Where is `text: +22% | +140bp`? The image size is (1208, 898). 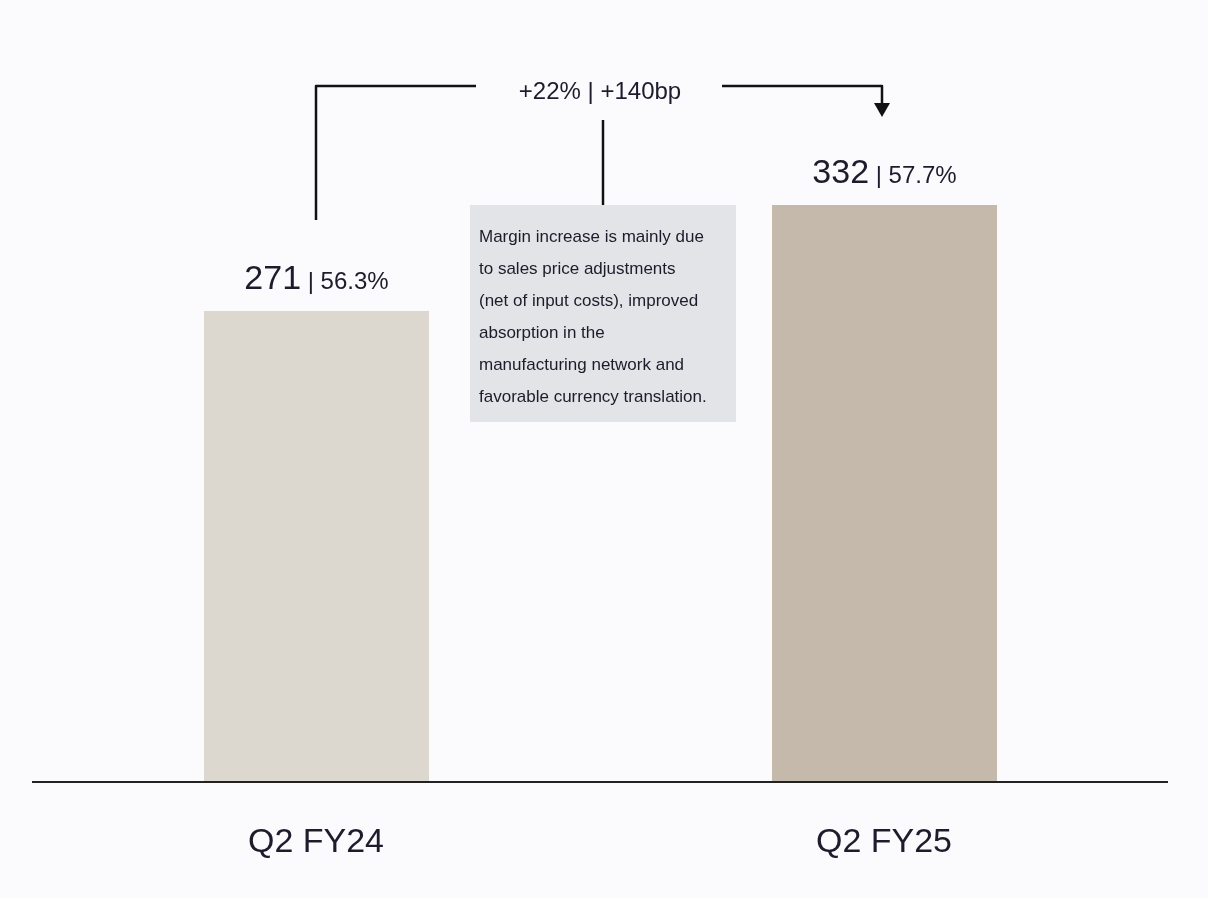 text: +22% | +140bp is located at coordinates (600, 90).